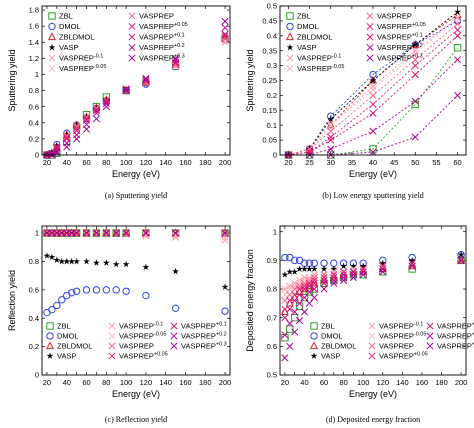 This screenshot has height=428, width=474. Describe the element at coordinates (68, 47) in the screenshot. I see `legend-label: VASP` at that location.